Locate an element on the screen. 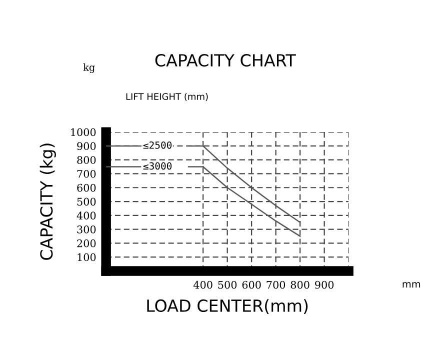  x-tick-label: 800 is located at coordinates (300, 284).